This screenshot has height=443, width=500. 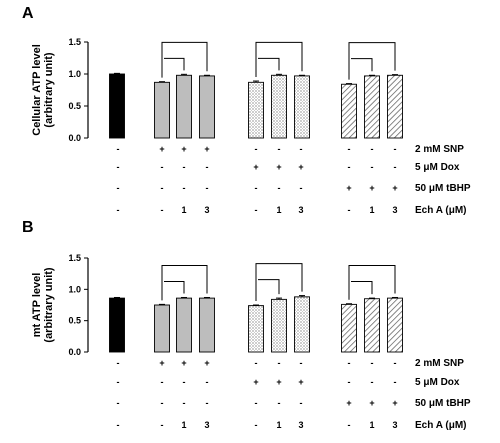 I want to click on y-tick-label: 0.0, so click(x=74, y=138).